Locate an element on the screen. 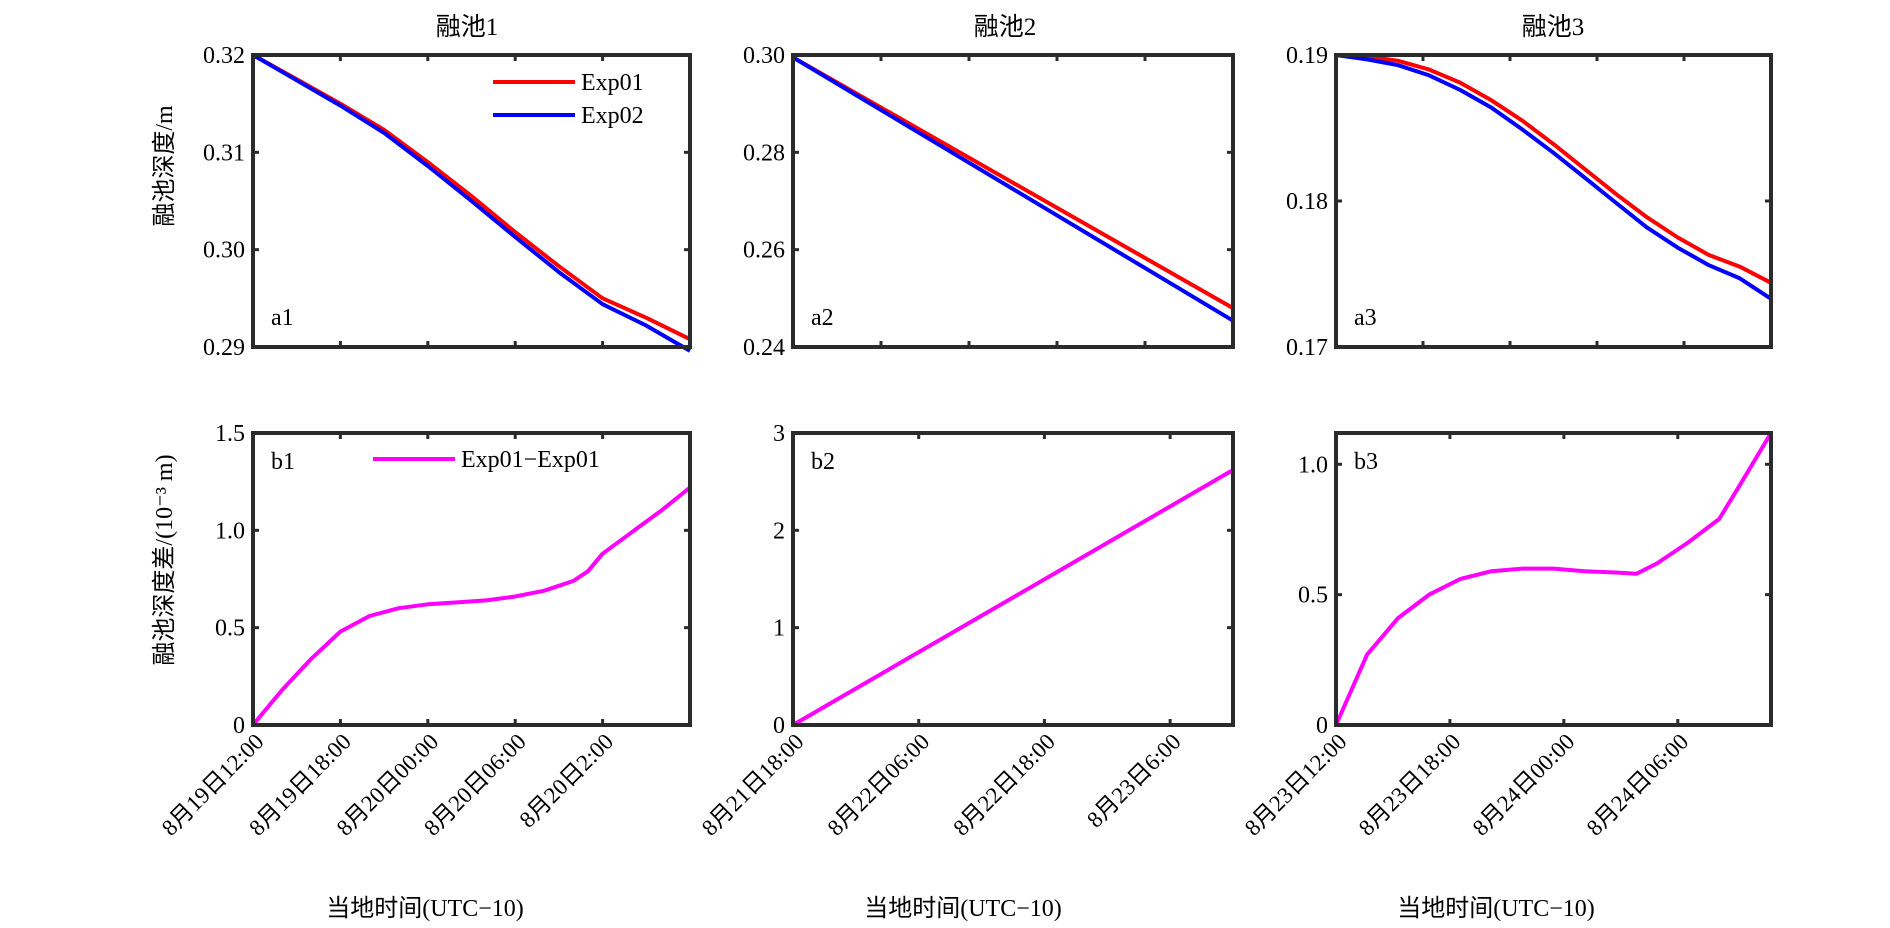 The height and width of the screenshot is (928, 1890). panel-label-a2: a2 is located at coordinates (822, 318).